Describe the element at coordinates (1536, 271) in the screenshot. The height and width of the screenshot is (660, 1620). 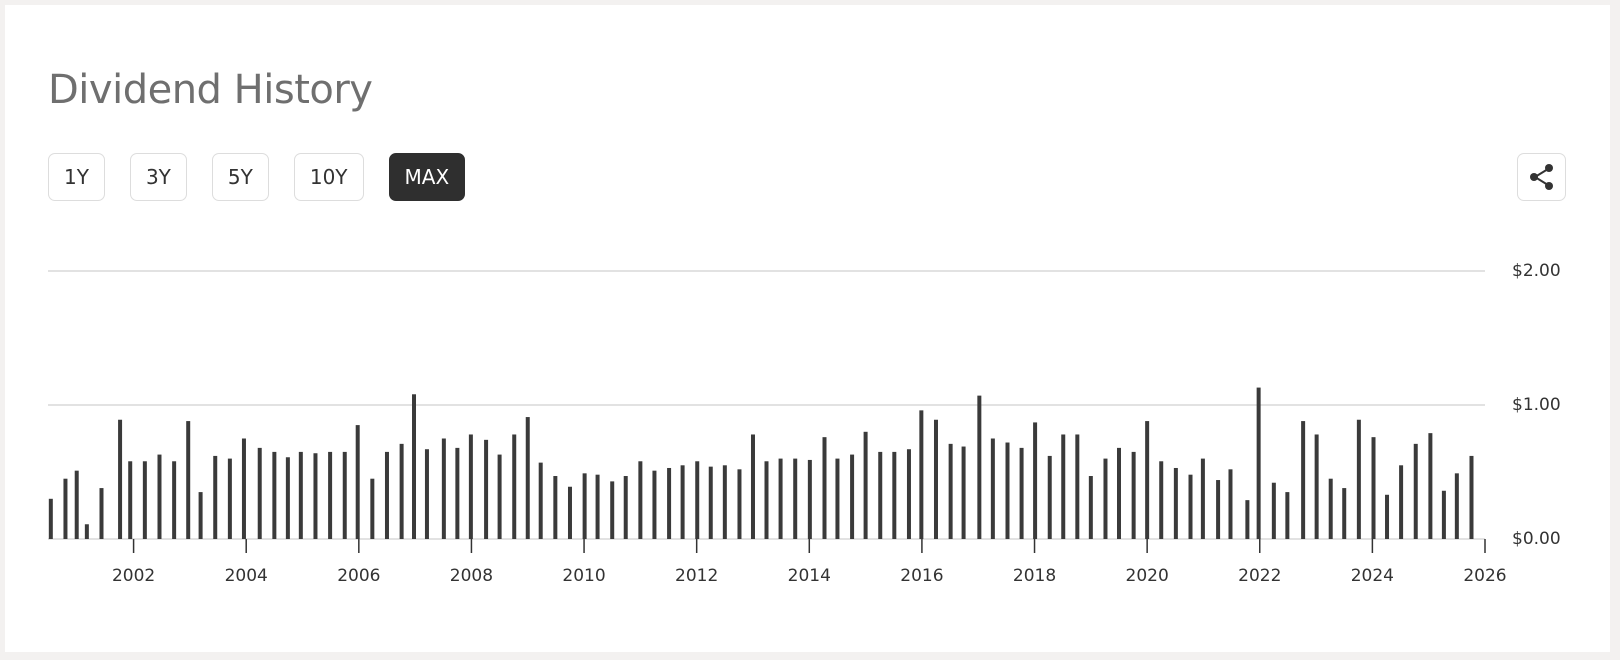
I see `y-tick-label: $2.00` at that location.